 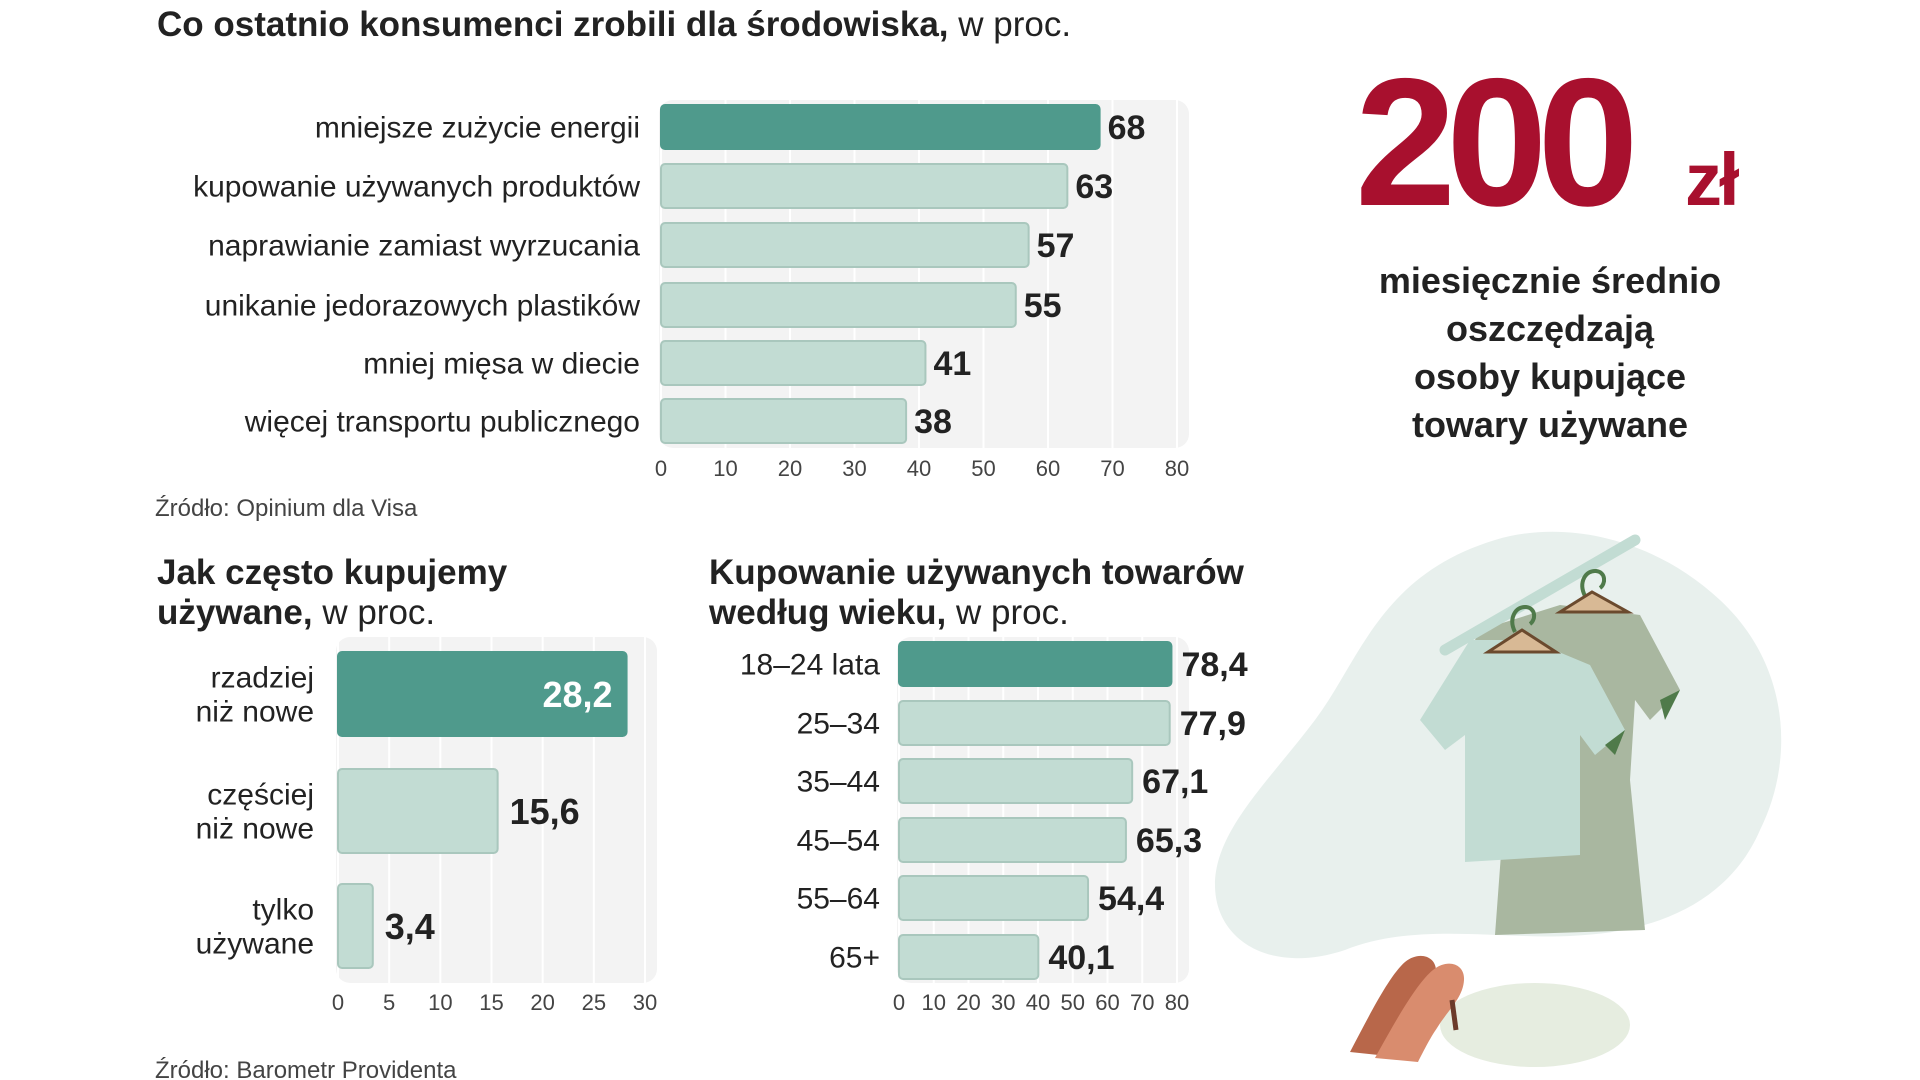 I want to click on environment-value-label: 57, so click(x=1056, y=246).